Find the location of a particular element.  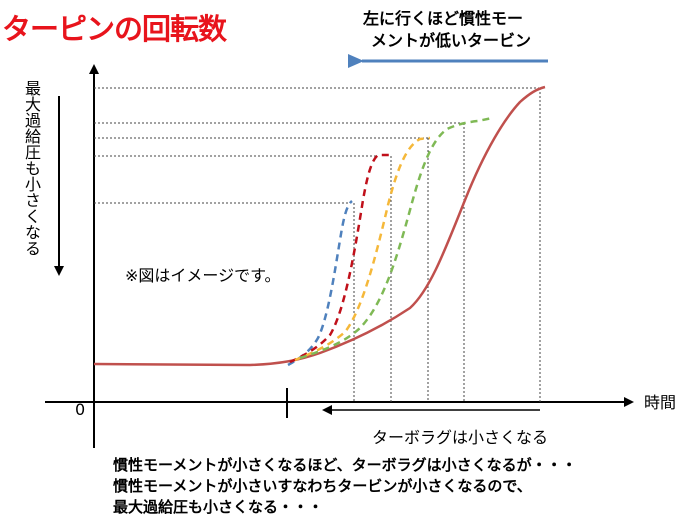

guide-lines-horizontal is located at coordinates (317, 145).